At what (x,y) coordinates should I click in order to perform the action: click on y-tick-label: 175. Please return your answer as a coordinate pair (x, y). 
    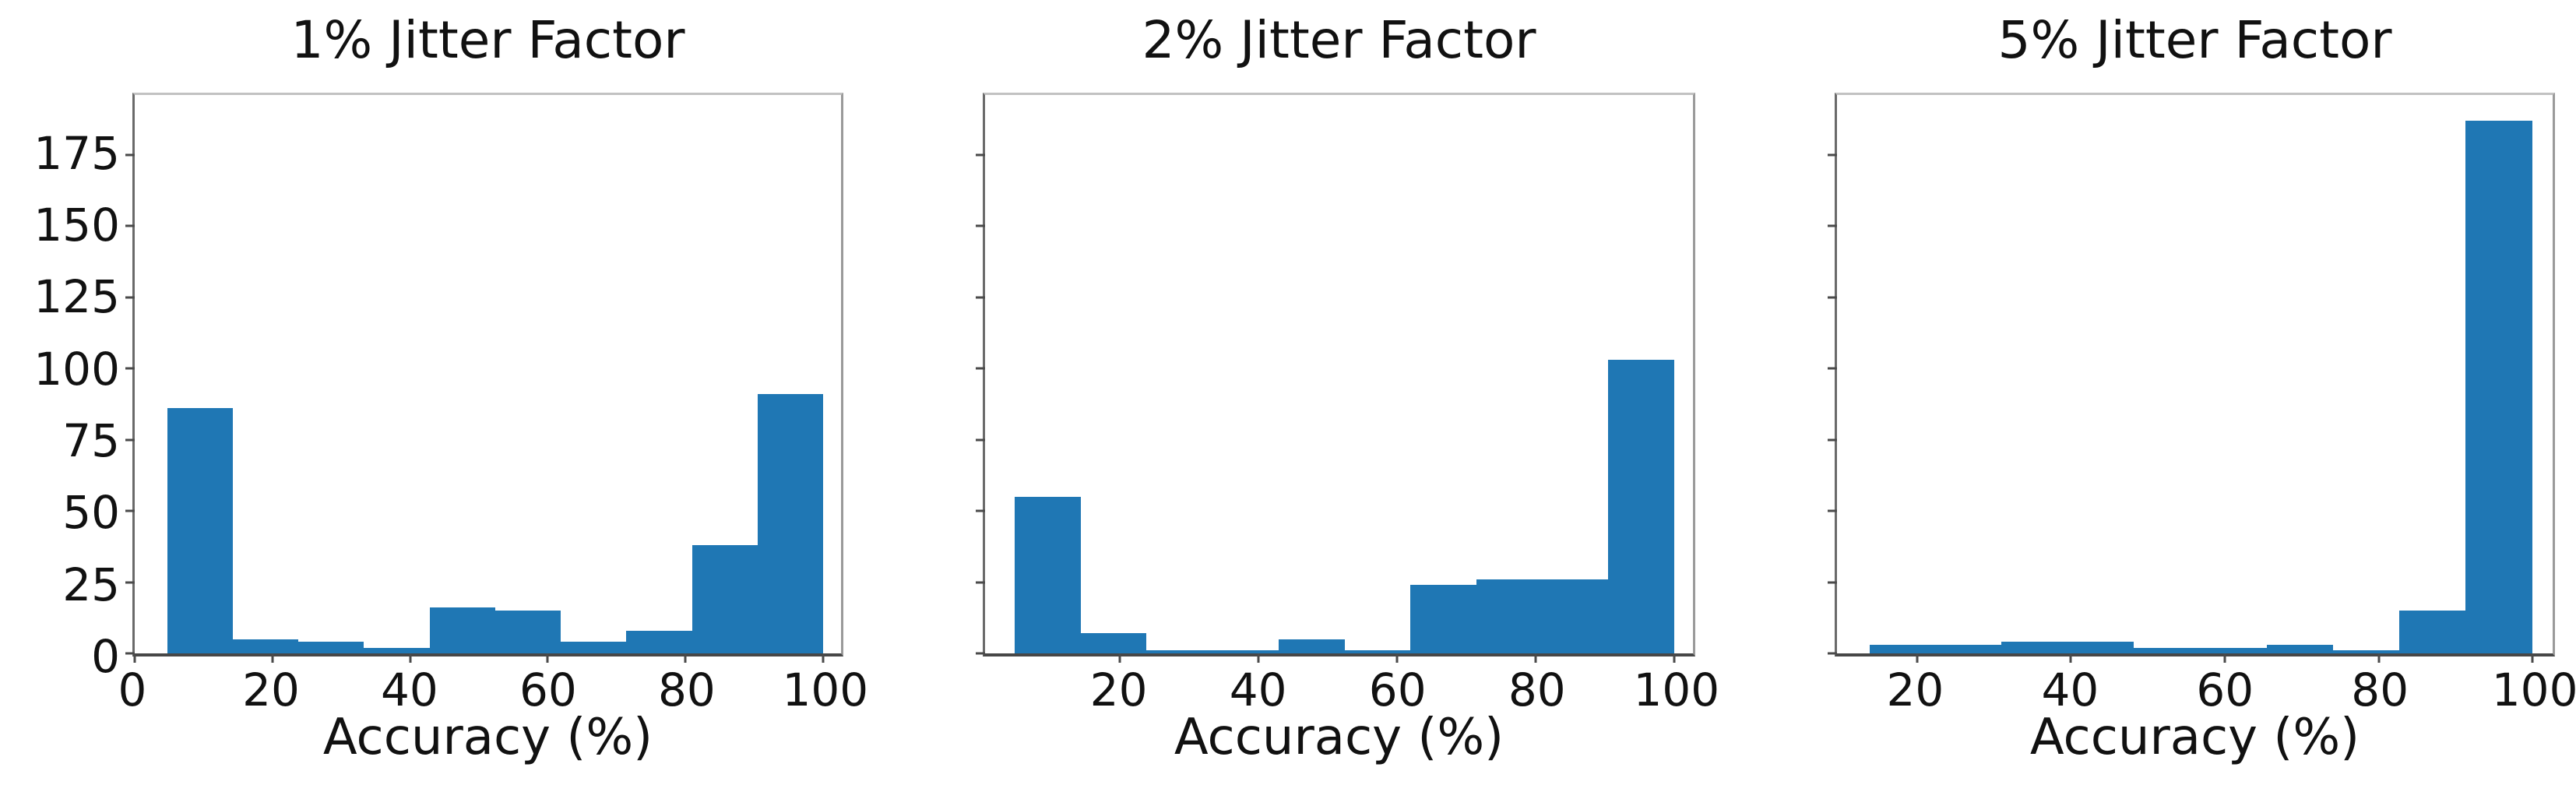
    Looking at the image, I should click on (76, 153).